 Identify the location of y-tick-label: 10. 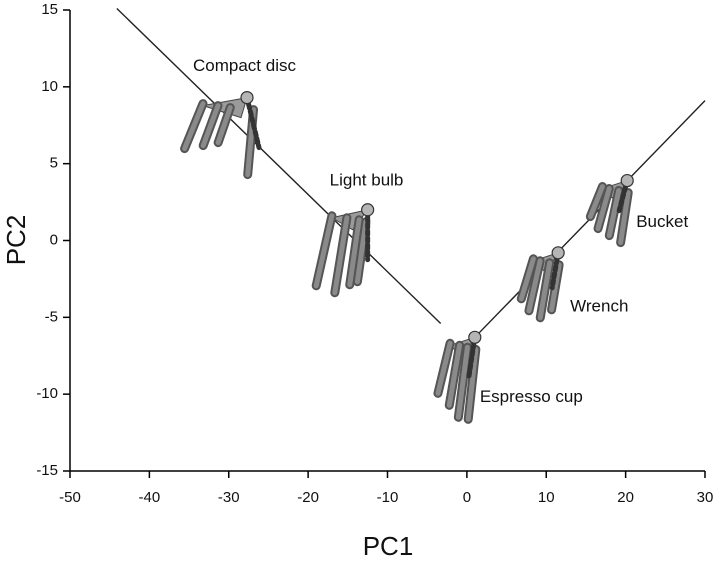
(49, 86).